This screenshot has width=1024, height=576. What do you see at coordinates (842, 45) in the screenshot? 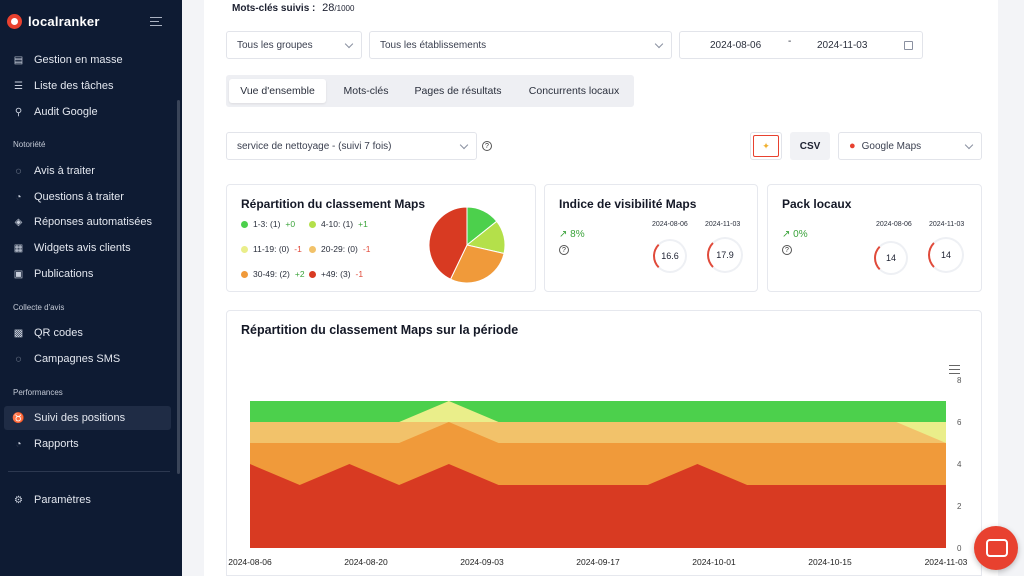
I see `date-end: 2024-11-03` at bounding box center [842, 45].